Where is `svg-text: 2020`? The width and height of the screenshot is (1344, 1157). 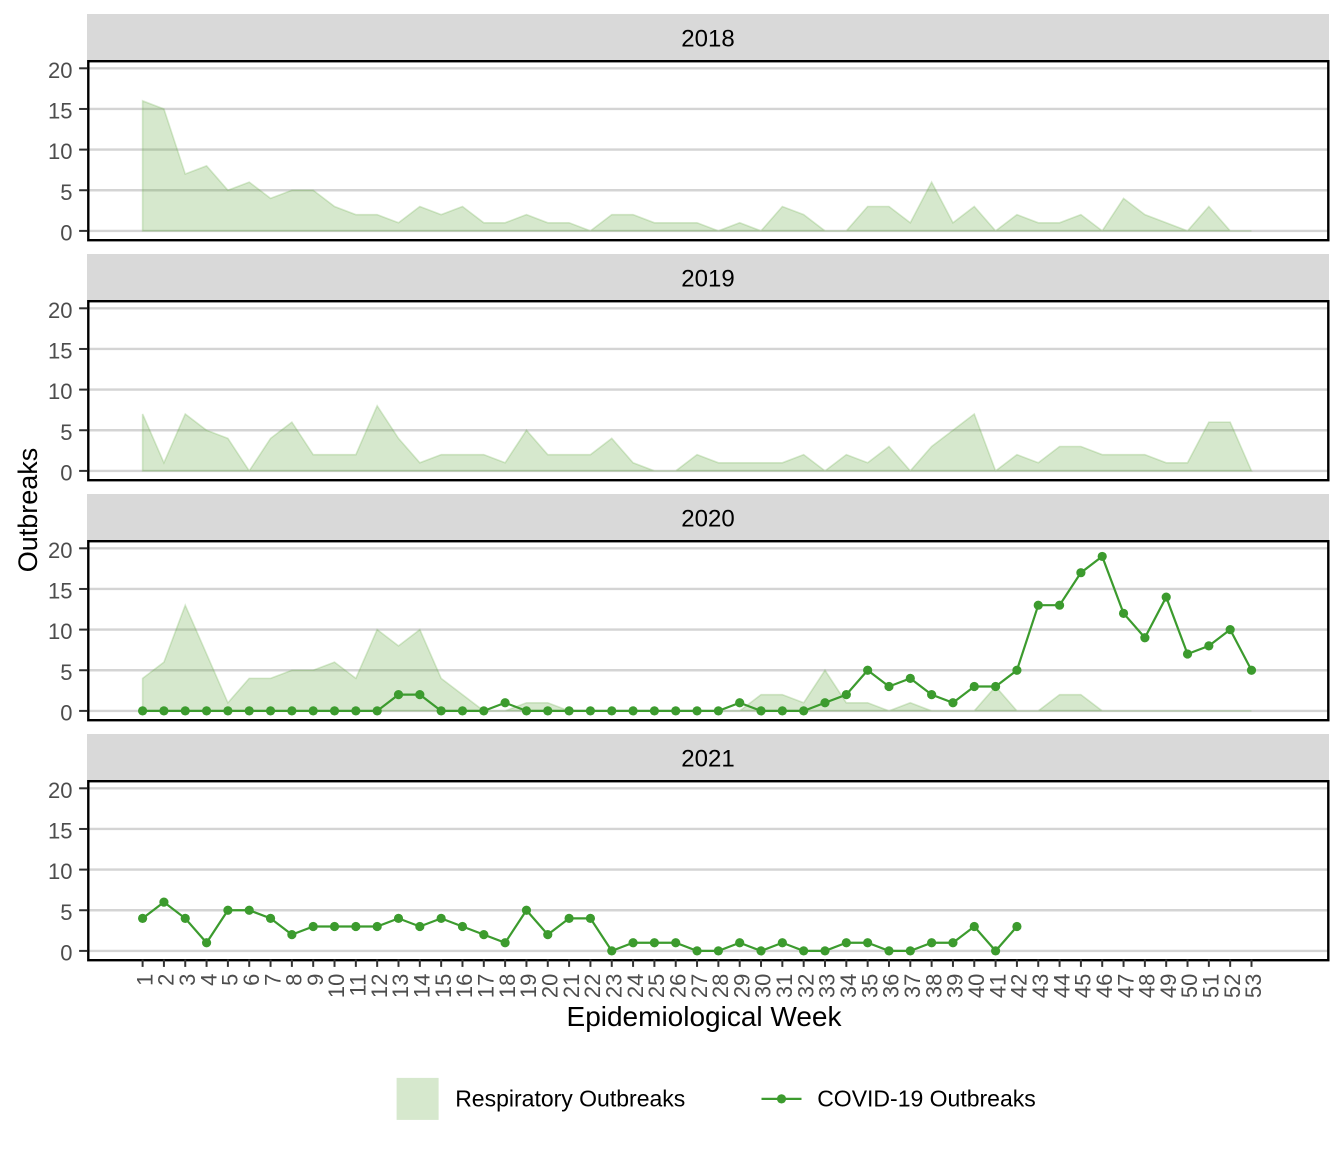
svg-text: 2020 is located at coordinates (707, 519).